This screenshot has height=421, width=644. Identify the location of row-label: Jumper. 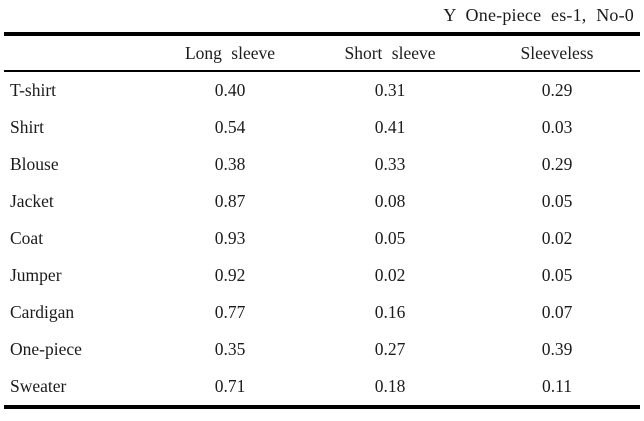
(36, 275).